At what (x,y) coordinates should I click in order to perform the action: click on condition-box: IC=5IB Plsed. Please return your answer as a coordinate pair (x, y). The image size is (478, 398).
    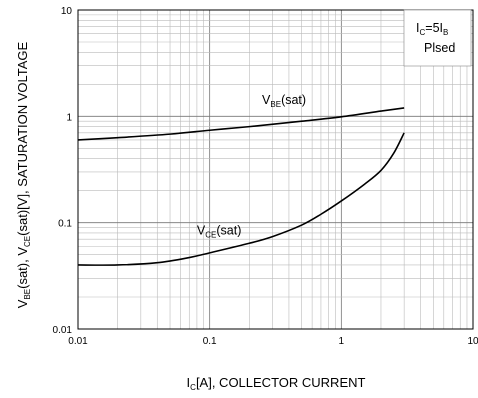
    Looking at the image, I should click on (437, 38).